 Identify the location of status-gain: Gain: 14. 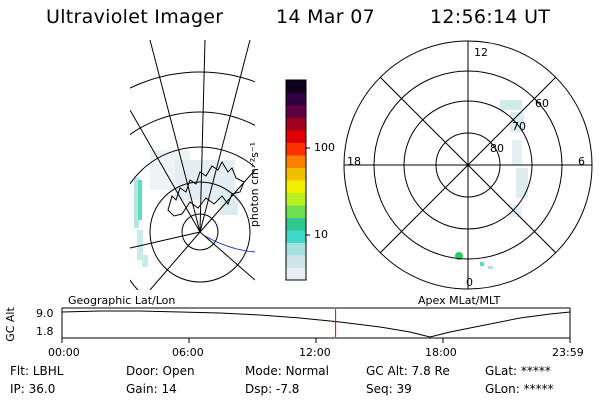
(151, 389).